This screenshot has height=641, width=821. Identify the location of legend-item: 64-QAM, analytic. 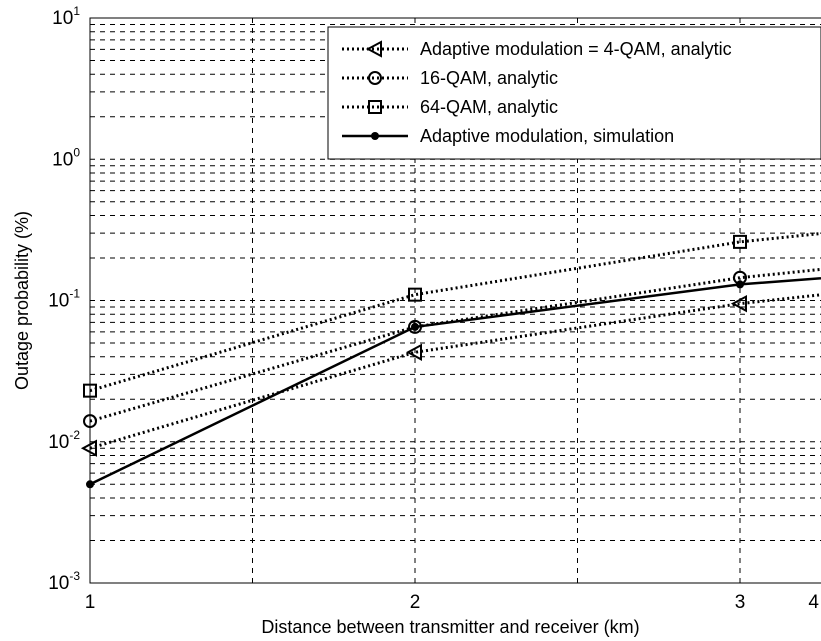
(450, 107).